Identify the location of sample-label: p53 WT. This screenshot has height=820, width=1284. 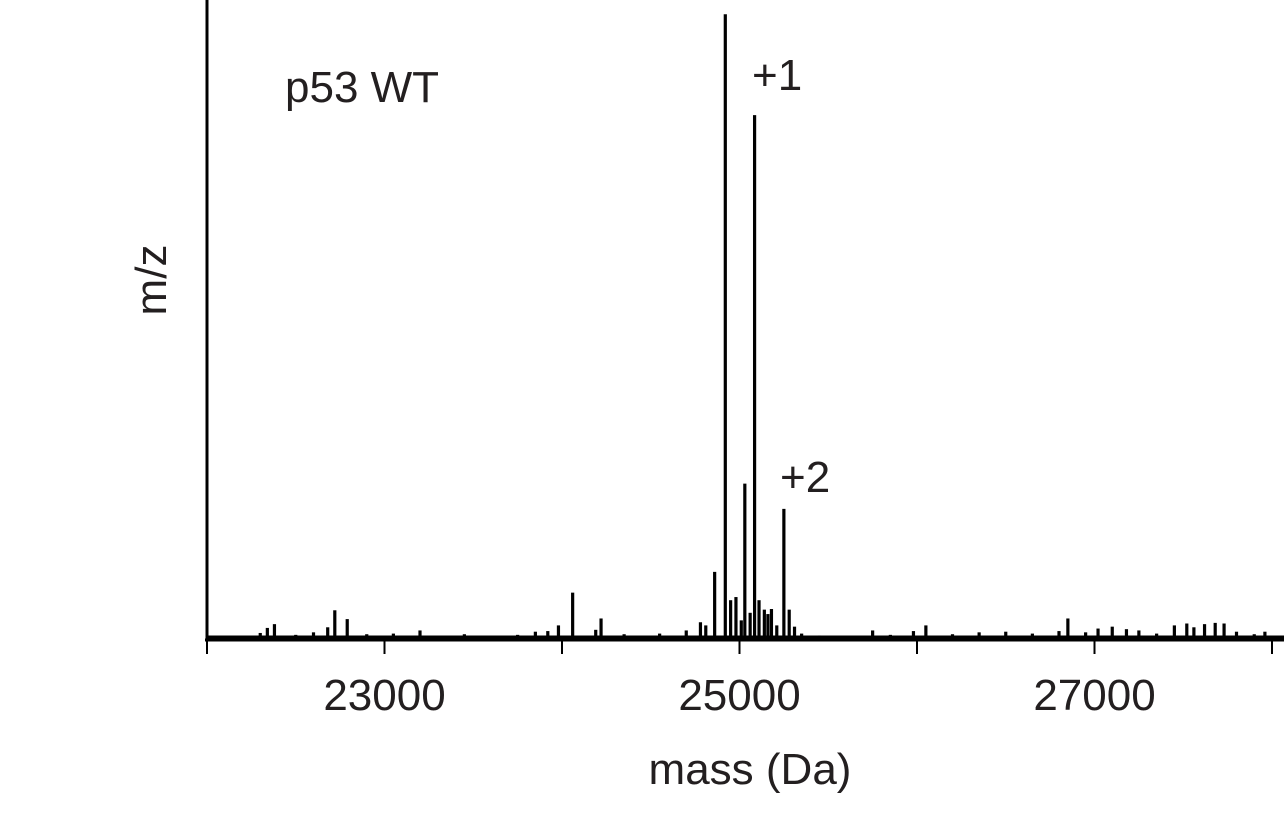
(362, 87).